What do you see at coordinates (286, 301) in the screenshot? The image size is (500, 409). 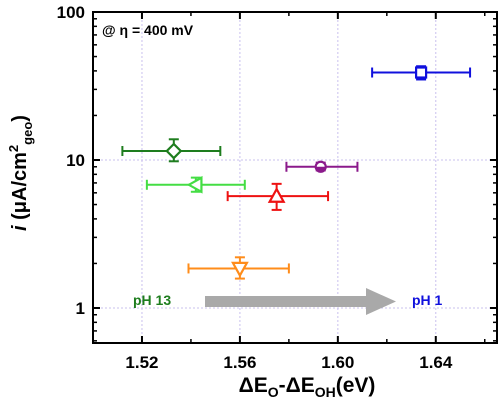 I see `arrow-shaft` at bounding box center [286, 301].